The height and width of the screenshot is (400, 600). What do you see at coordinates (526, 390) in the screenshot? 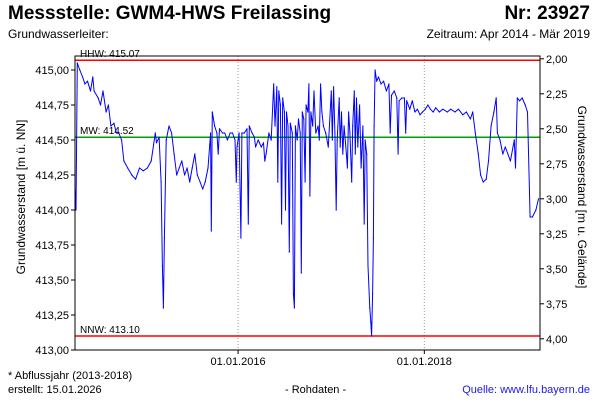
I see `source-link: Quelle: www.lfu.bayern.de` at bounding box center [526, 390].